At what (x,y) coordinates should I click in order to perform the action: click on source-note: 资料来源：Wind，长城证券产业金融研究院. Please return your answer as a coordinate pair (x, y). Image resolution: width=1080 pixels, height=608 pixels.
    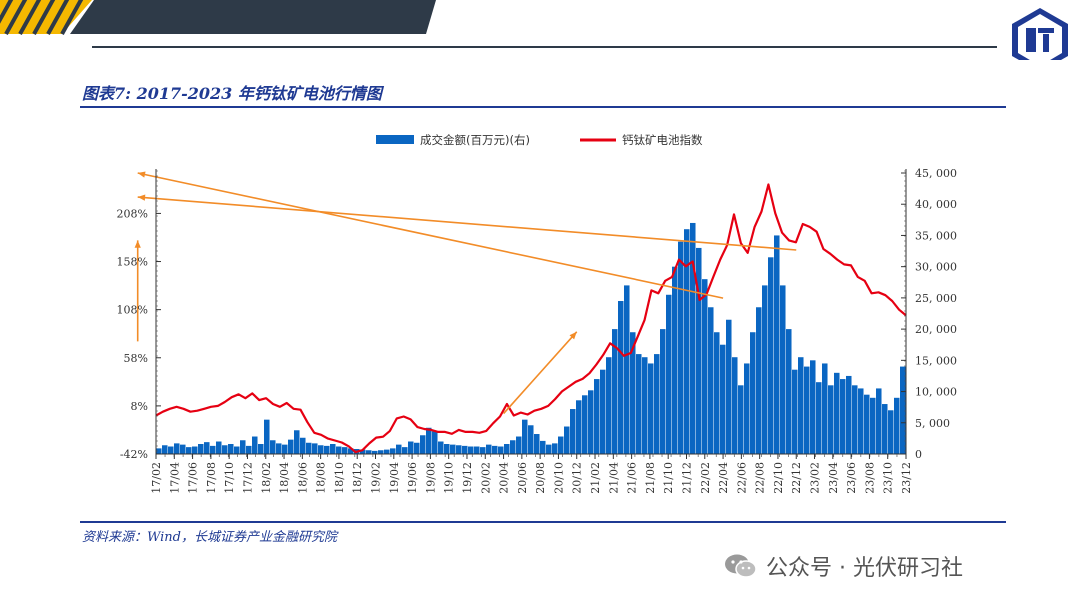
    Looking at the image, I should click on (209, 537).